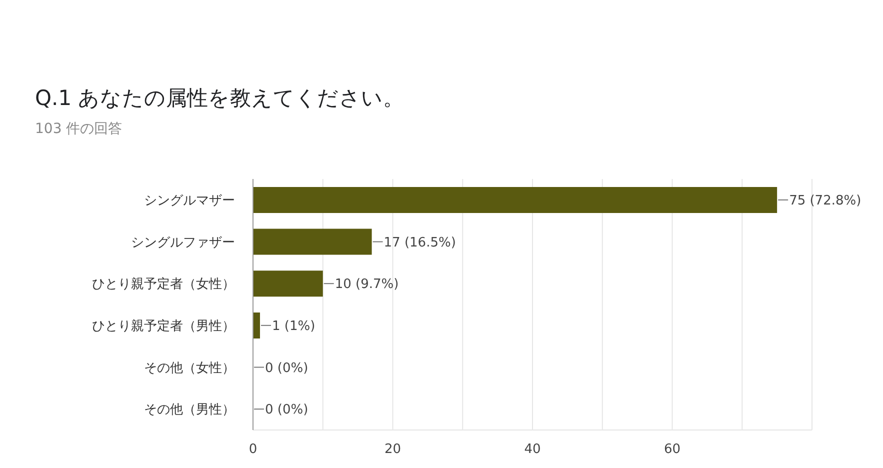  What do you see at coordinates (393, 450) in the screenshot?
I see `x-tick-label: 20` at bounding box center [393, 450].